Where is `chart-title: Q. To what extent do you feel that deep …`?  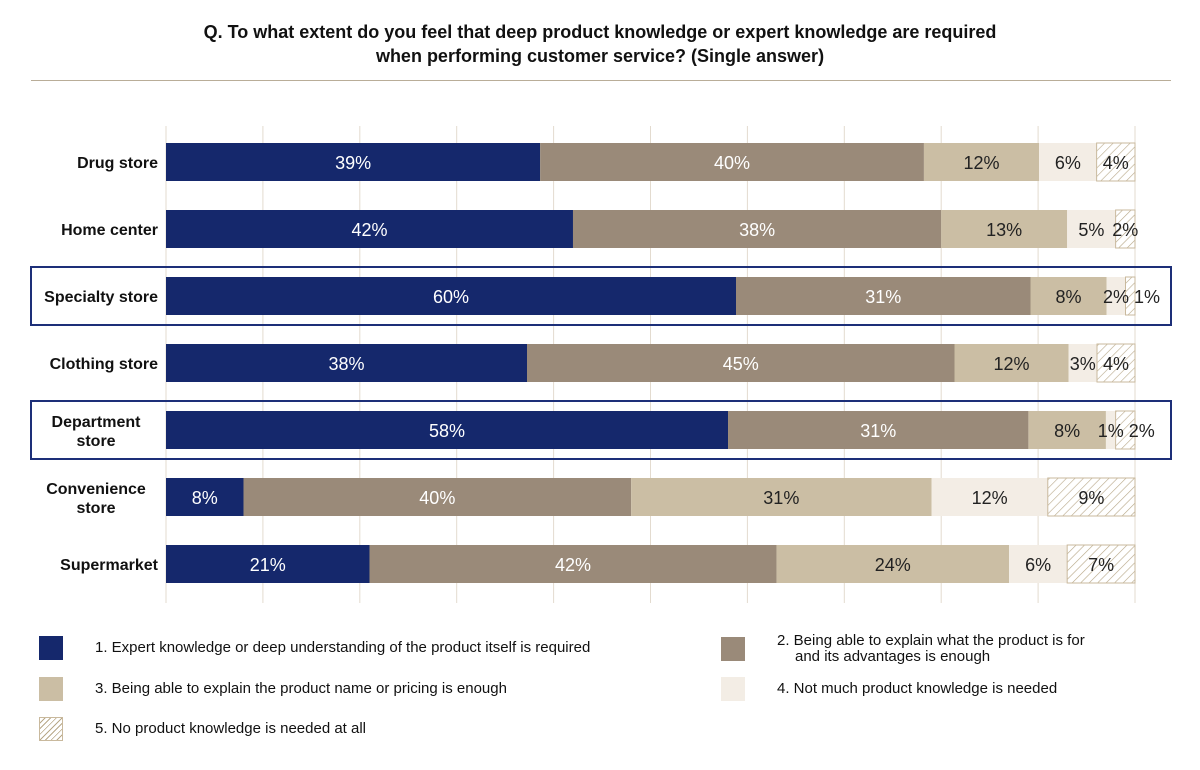 chart-title: Q. To what extent do you feel that deep … is located at coordinates (600, 44).